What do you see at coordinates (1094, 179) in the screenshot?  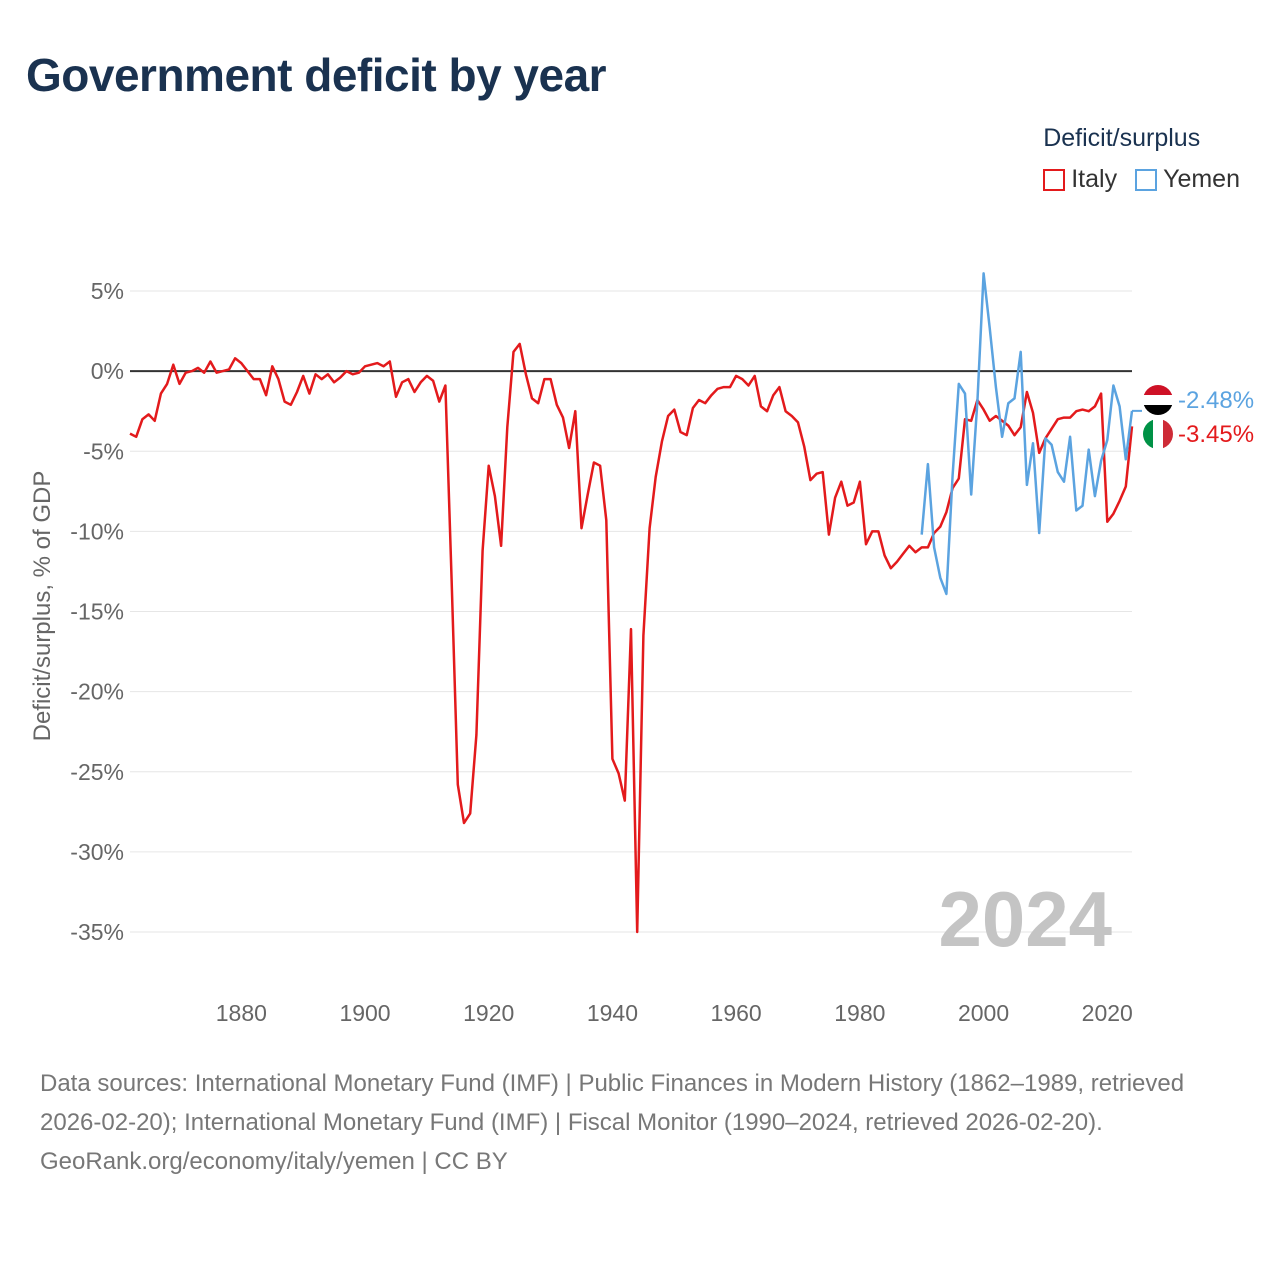 I see `legend-label-italy: Italy` at bounding box center [1094, 179].